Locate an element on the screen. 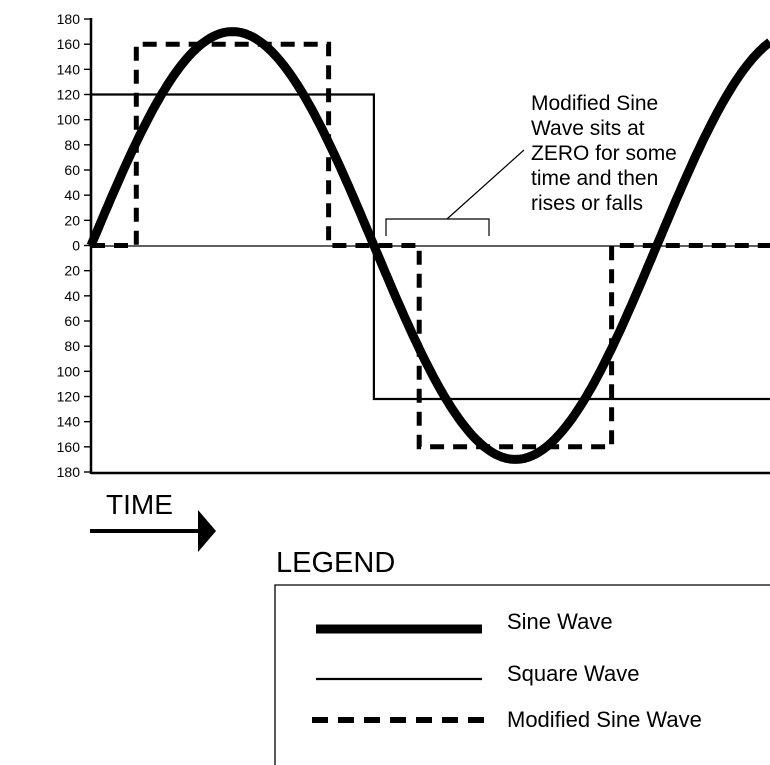  x-axis-label: TIME is located at coordinates (139, 504).